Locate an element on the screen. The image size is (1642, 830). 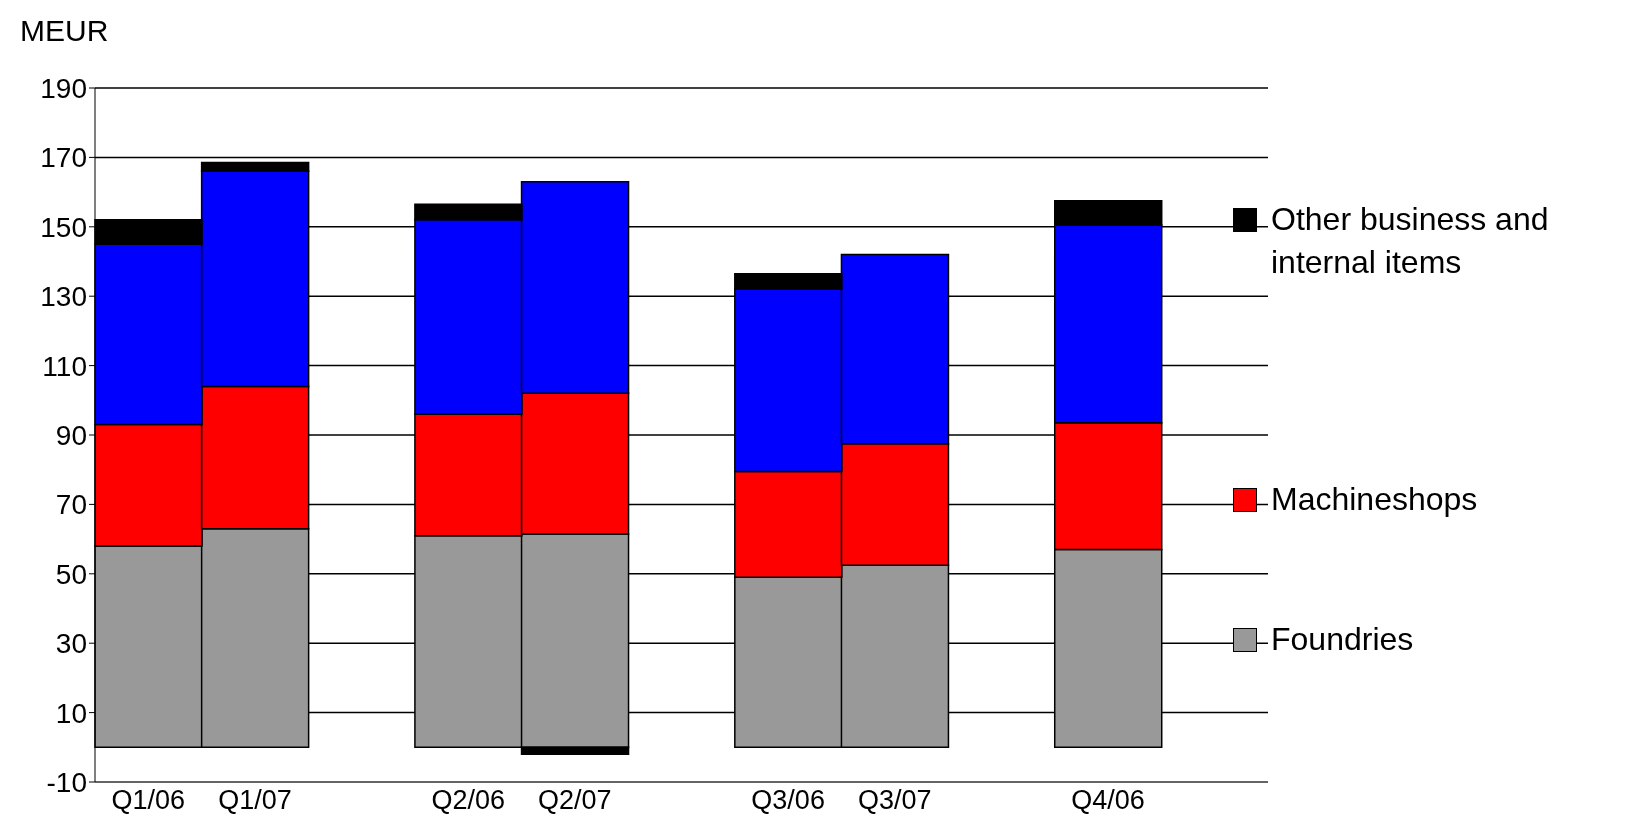
x-tick-label: Q1/06 is located at coordinates (148, 800).